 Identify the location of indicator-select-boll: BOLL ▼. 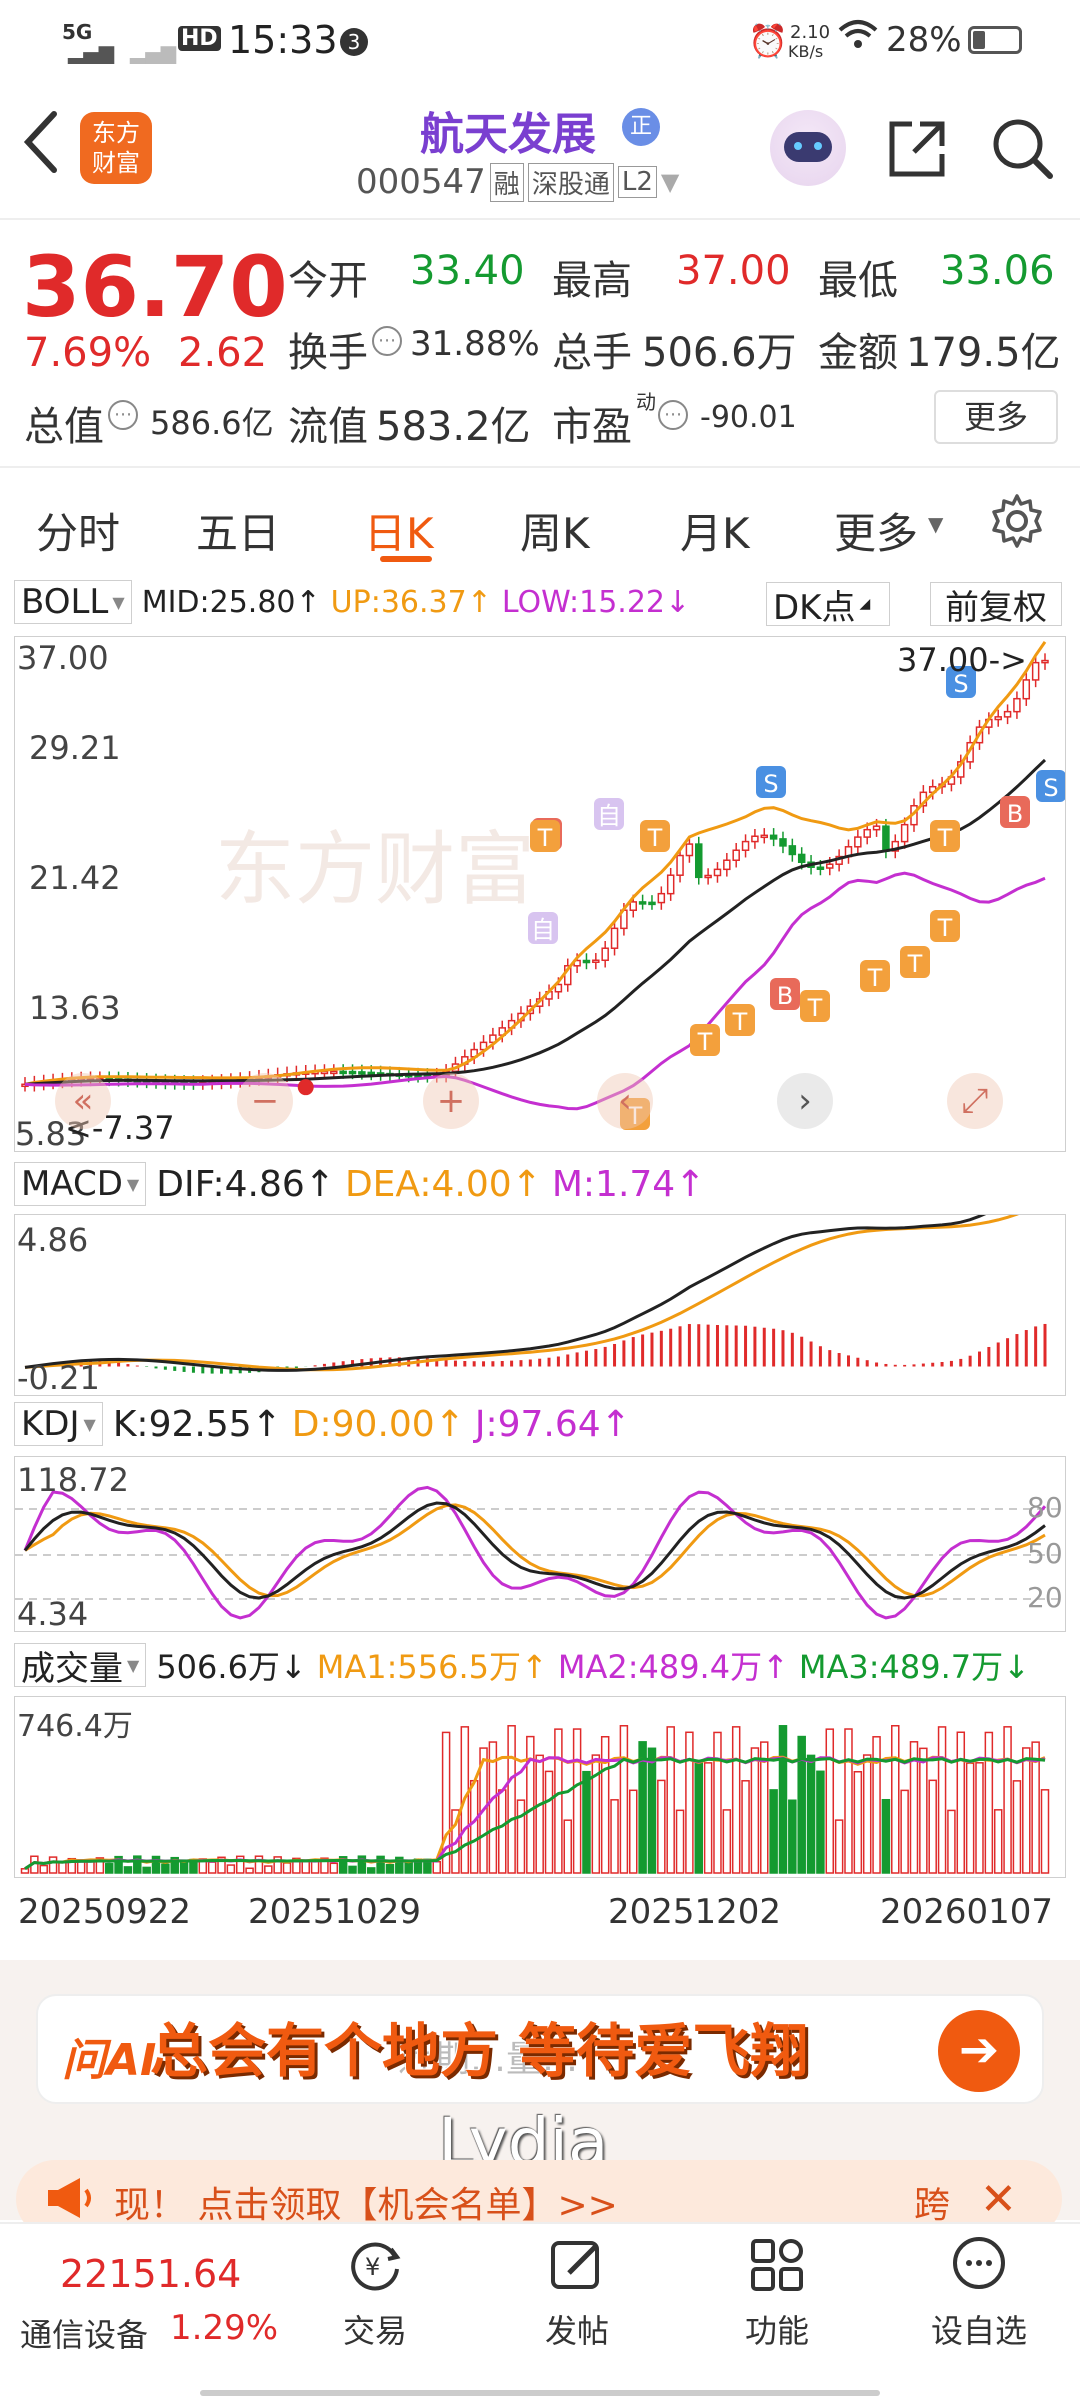
(73, 602).